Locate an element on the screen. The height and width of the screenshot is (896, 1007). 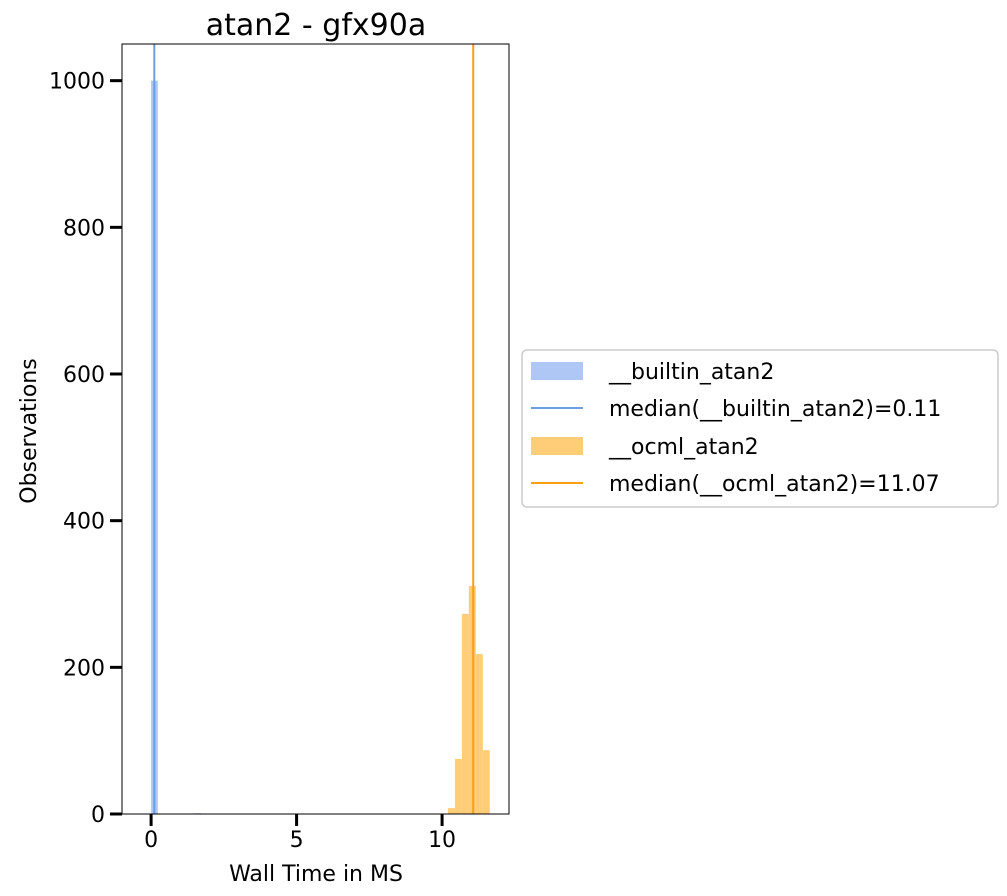
y-tick-label: 600 is located at coordinates (84, 375).